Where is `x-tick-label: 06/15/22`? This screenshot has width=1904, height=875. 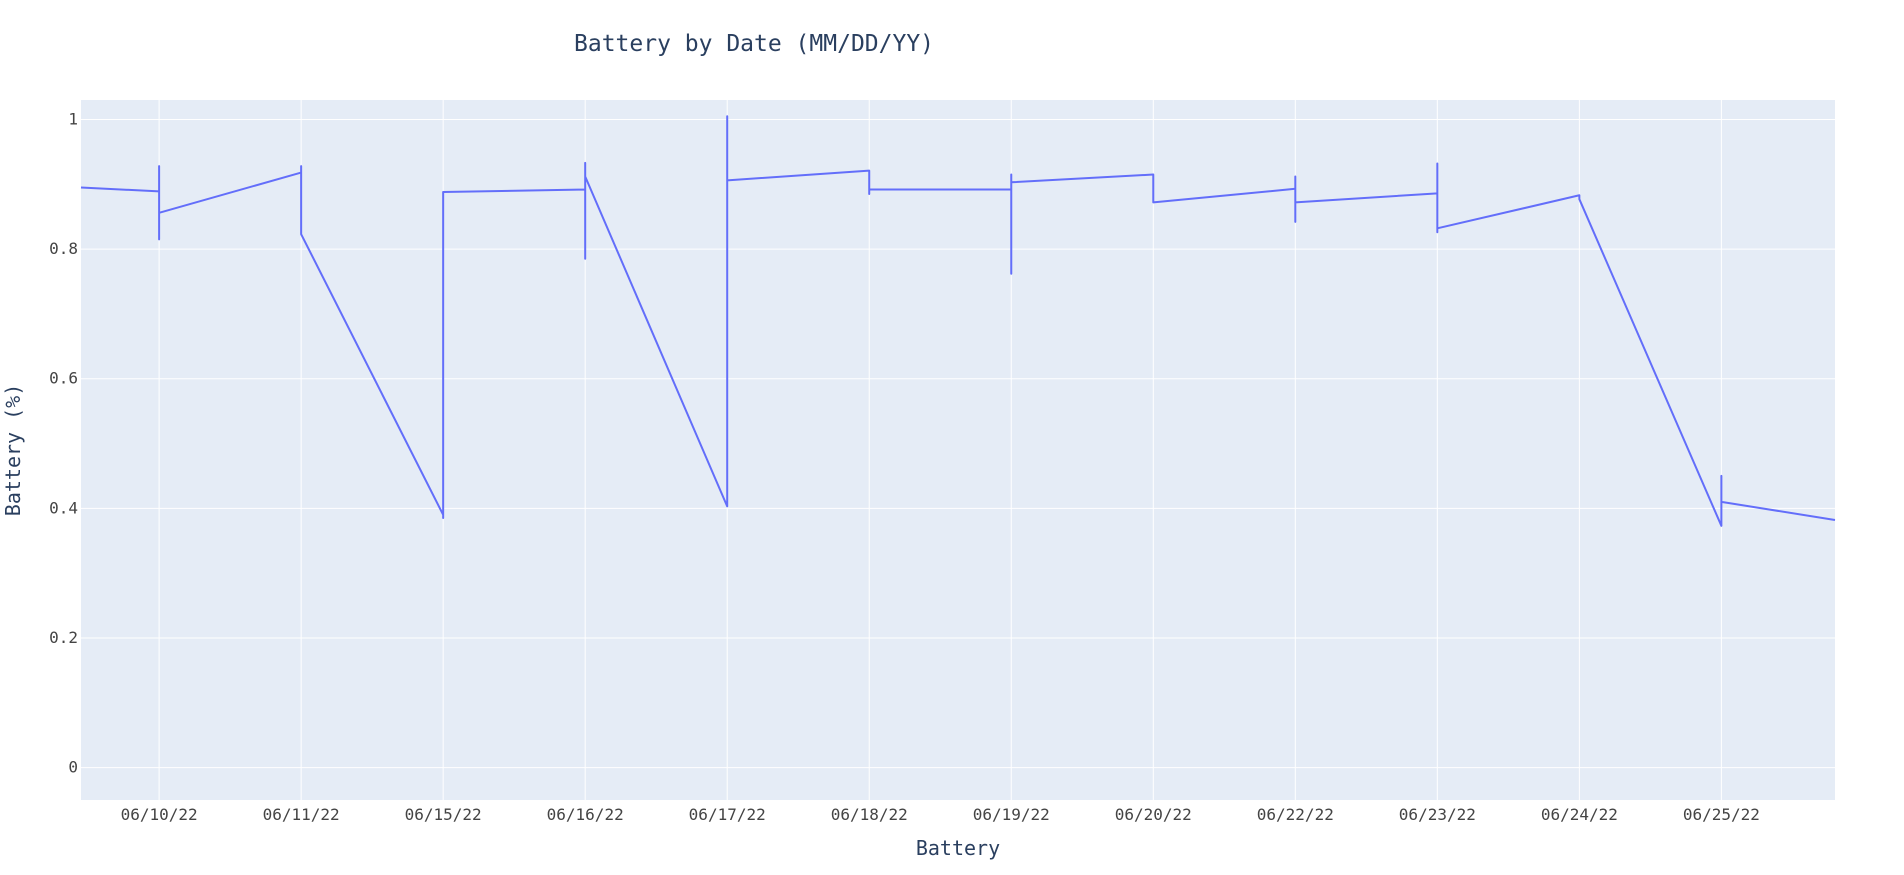 x-tick-label: 06/15/22 is located at coordinates (443, 814).